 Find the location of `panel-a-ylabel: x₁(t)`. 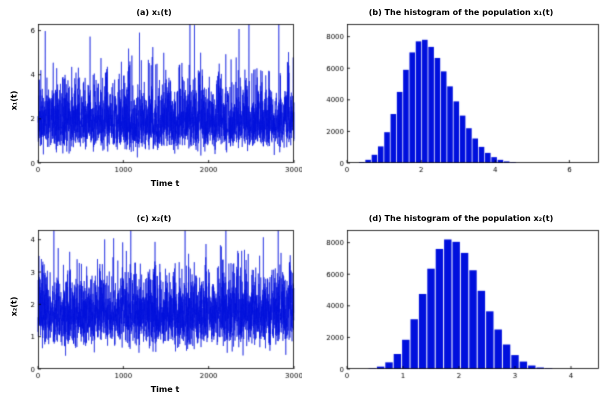

panel-a-ylabel: x₁(t) is located at coordinates (14, 100).